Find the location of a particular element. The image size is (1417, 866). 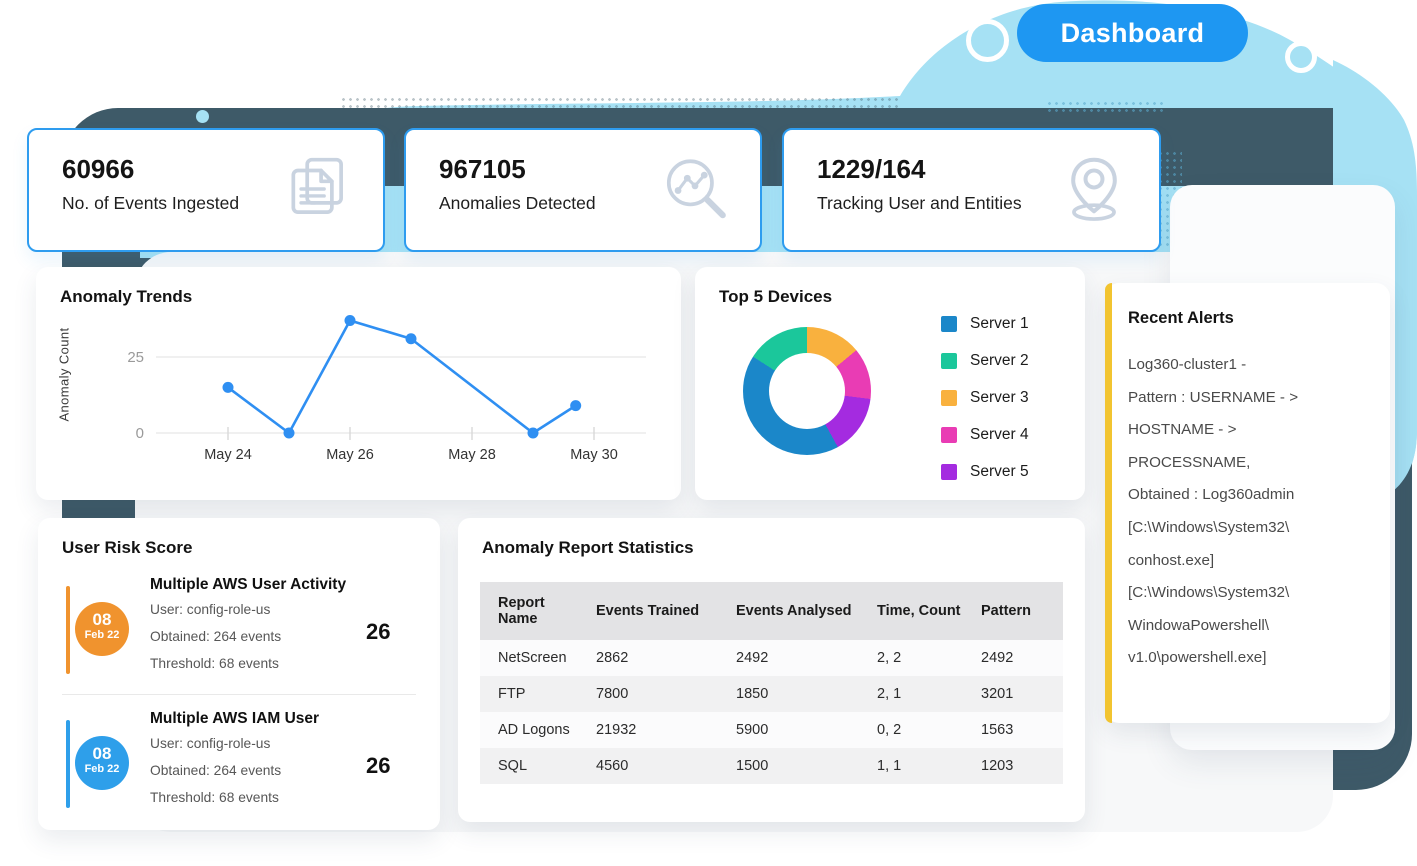

legend-label-server-4: Server 4 is located at coordinates (999, 434).